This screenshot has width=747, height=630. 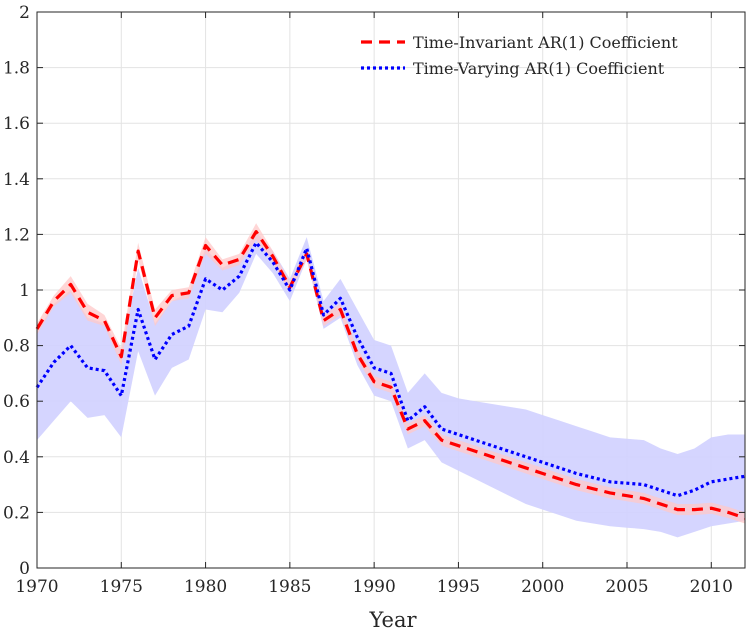 I want to click on x-tick-label: 1975, so click(x=121, y=587).